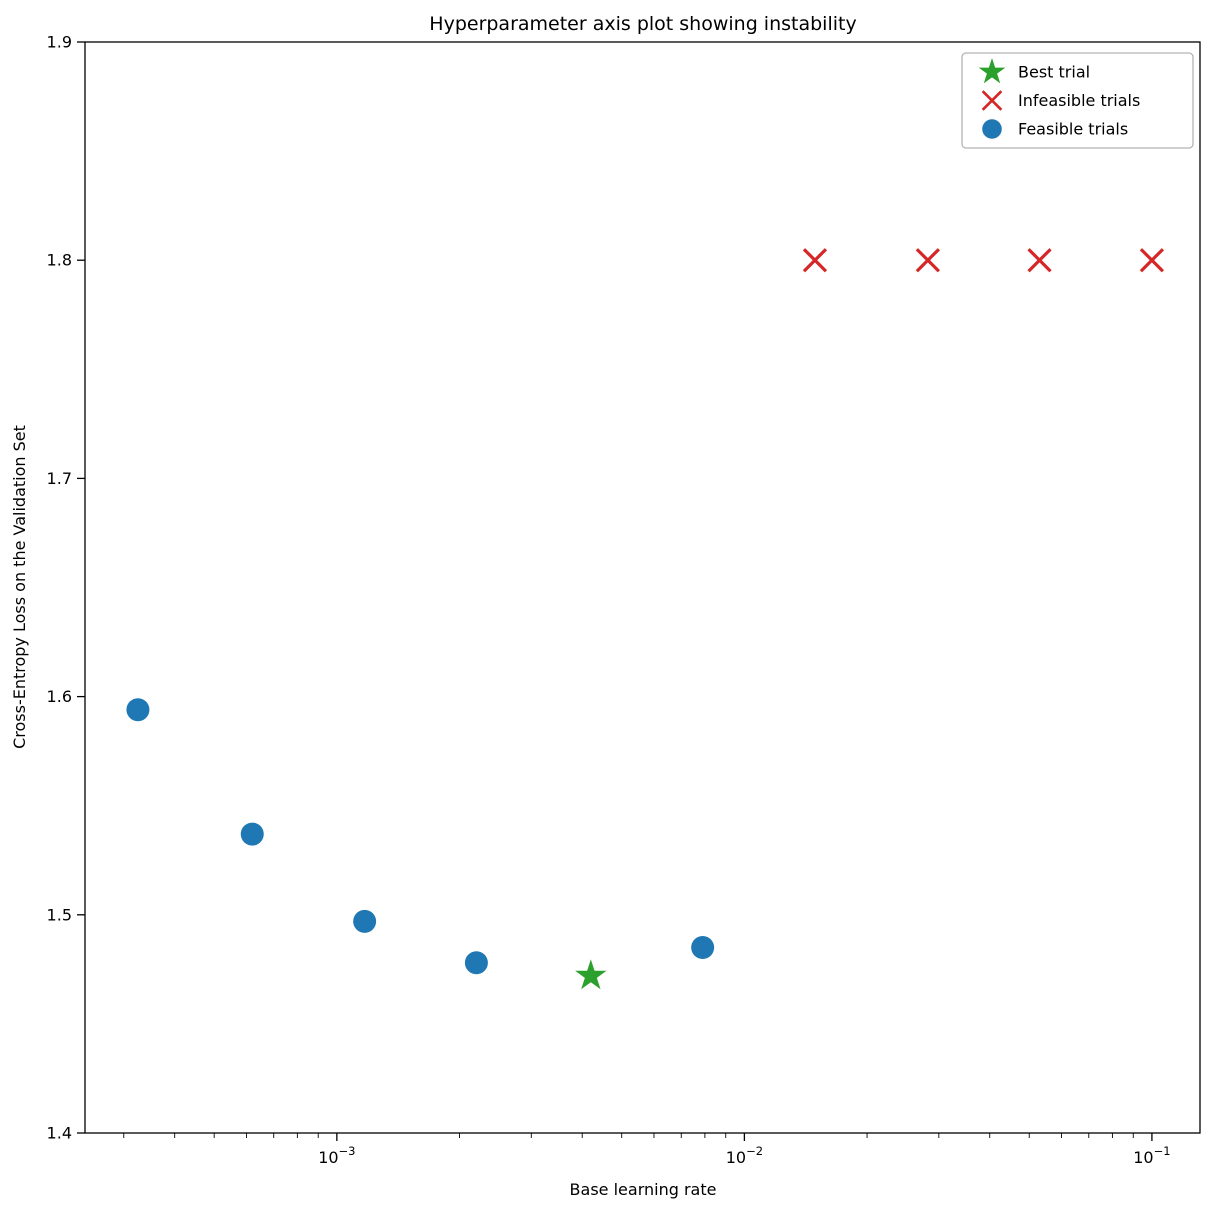 The height and width of the screenshot is (1213, 1217). What do you see at coordinates (59, 478) in the screenshot?
I see `y-tick-label: 1.7` at bounding box center [59, 478].